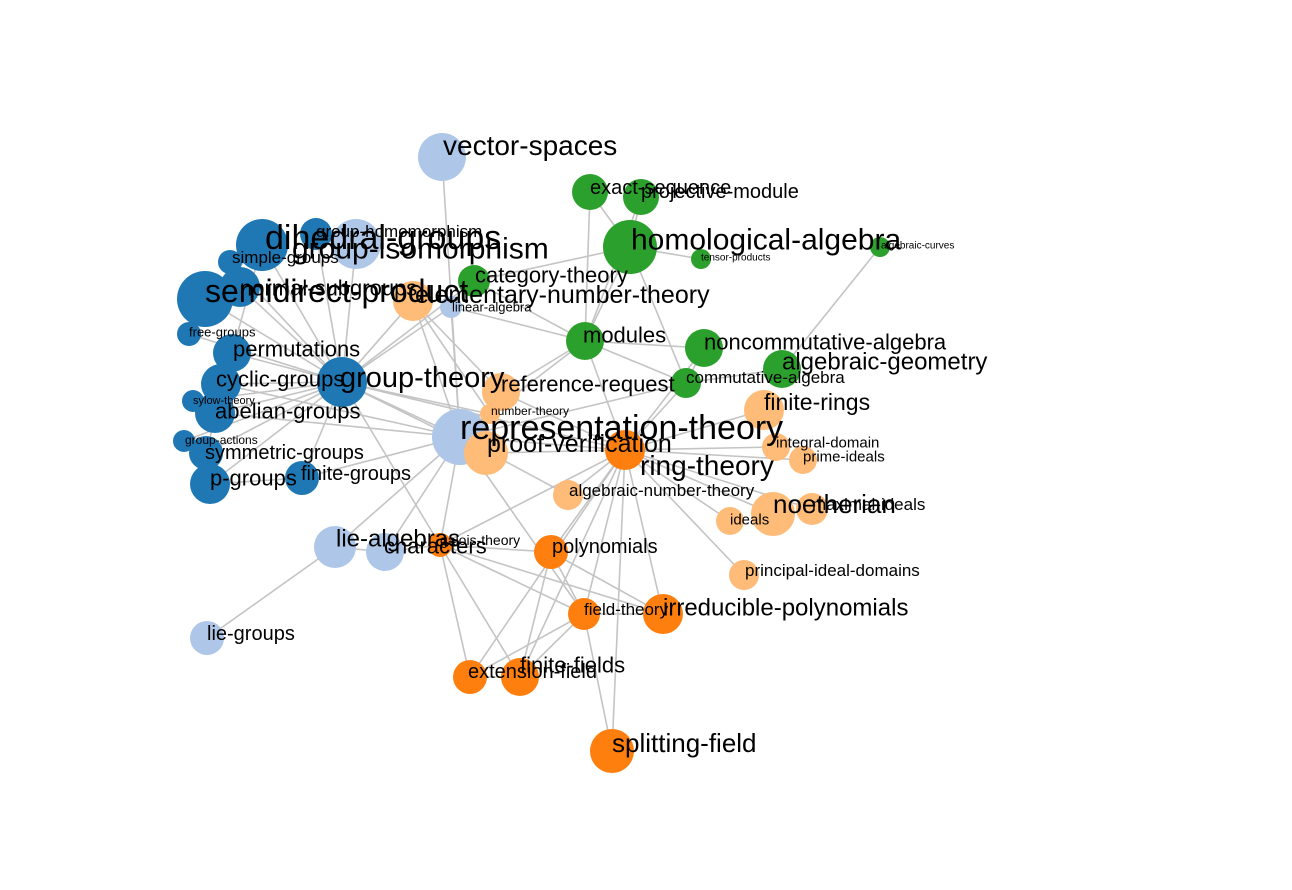 The image size is (1292, 890). Describe the element at coordinates (451, 307) in the screenshot. I see `node-linear-algebra` at that location.